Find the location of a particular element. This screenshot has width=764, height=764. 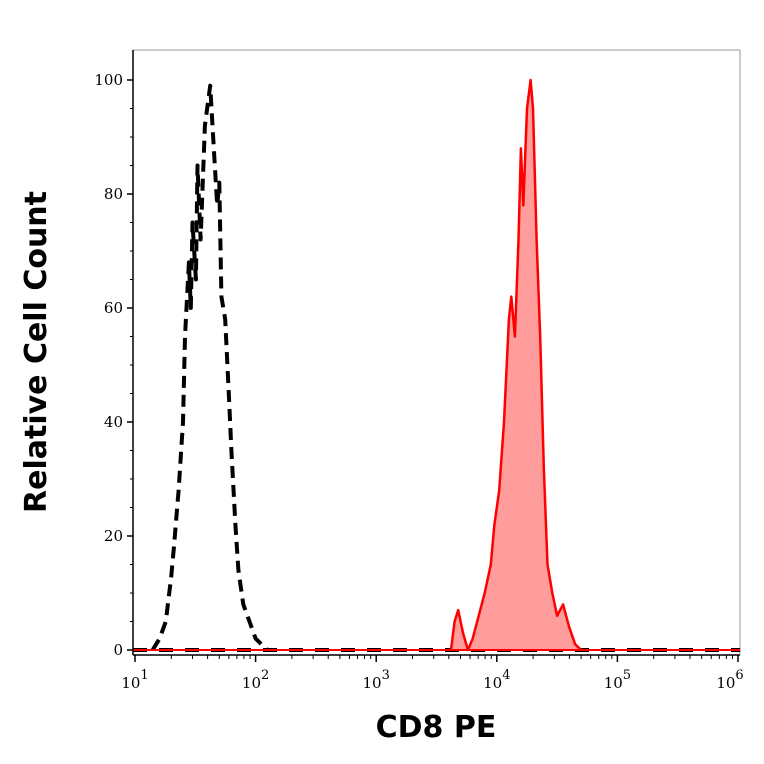

y-tick-label: 40 is located at coordinates (113, 422).